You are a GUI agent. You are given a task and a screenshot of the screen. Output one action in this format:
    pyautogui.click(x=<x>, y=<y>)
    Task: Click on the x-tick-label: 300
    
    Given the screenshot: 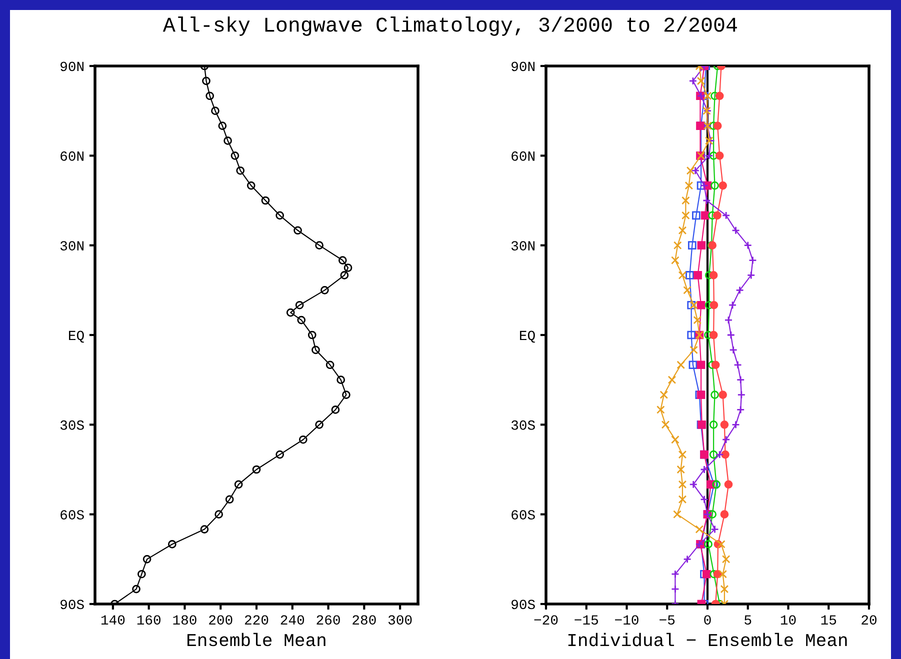 What is the action you would take?
    pyautogui.click(x=400, y=620)
    